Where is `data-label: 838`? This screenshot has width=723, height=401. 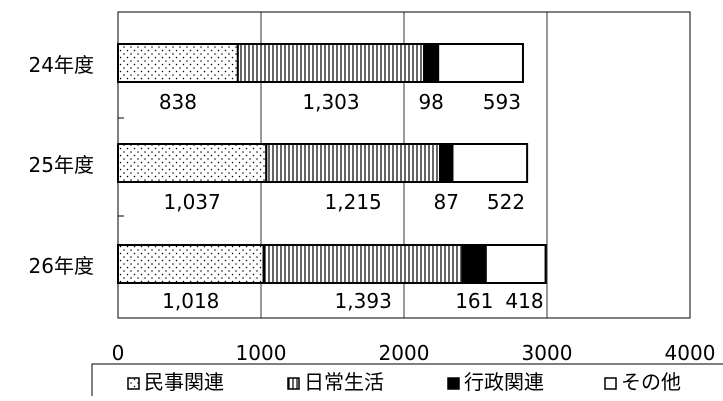
data-label: 838 is located at coordinates (178, 102).